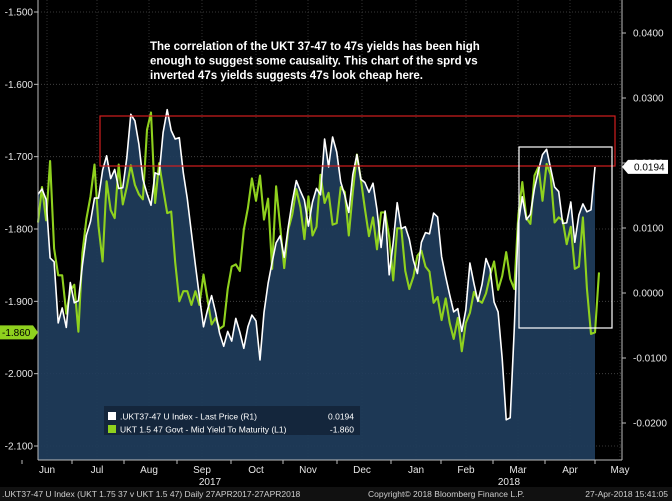  I want to click on x-month-label: Oct, so click(256, 470).